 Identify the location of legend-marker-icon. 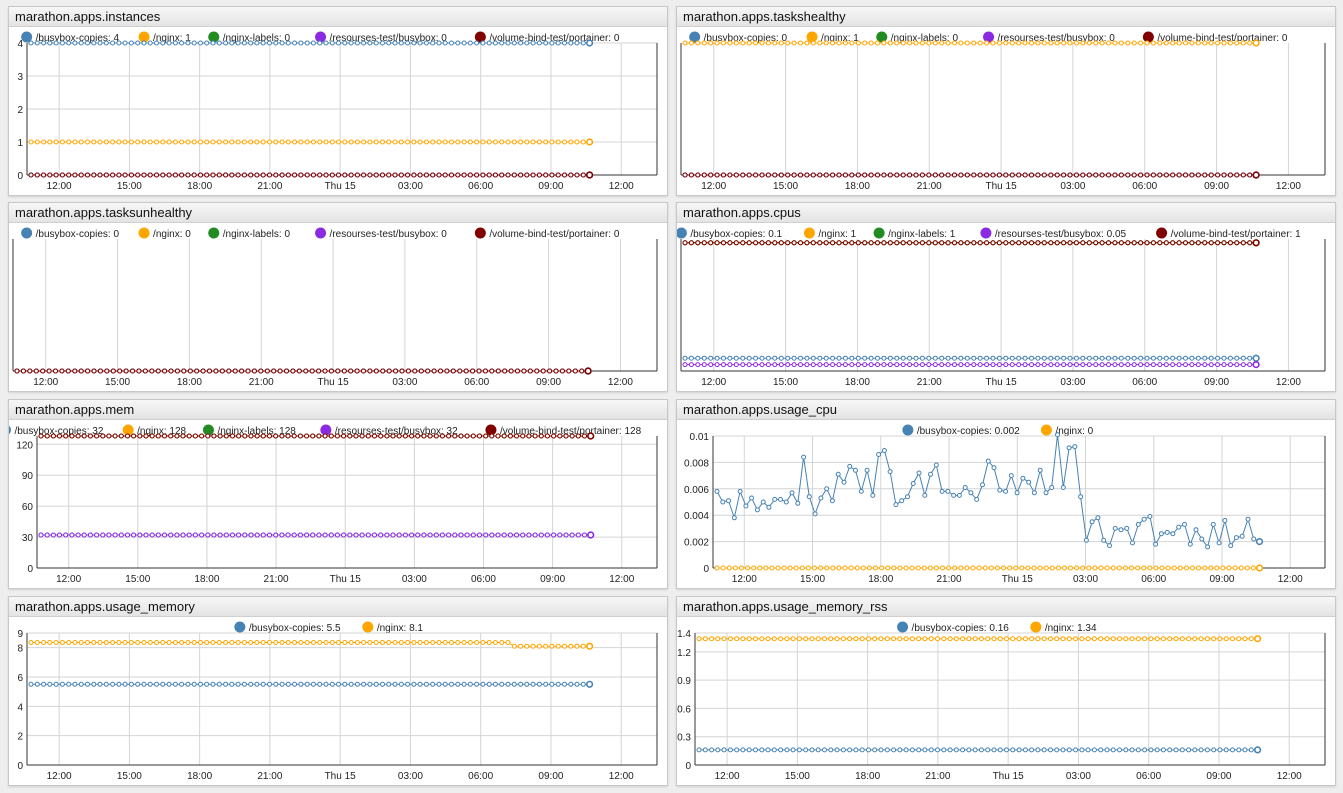
(326, 430).